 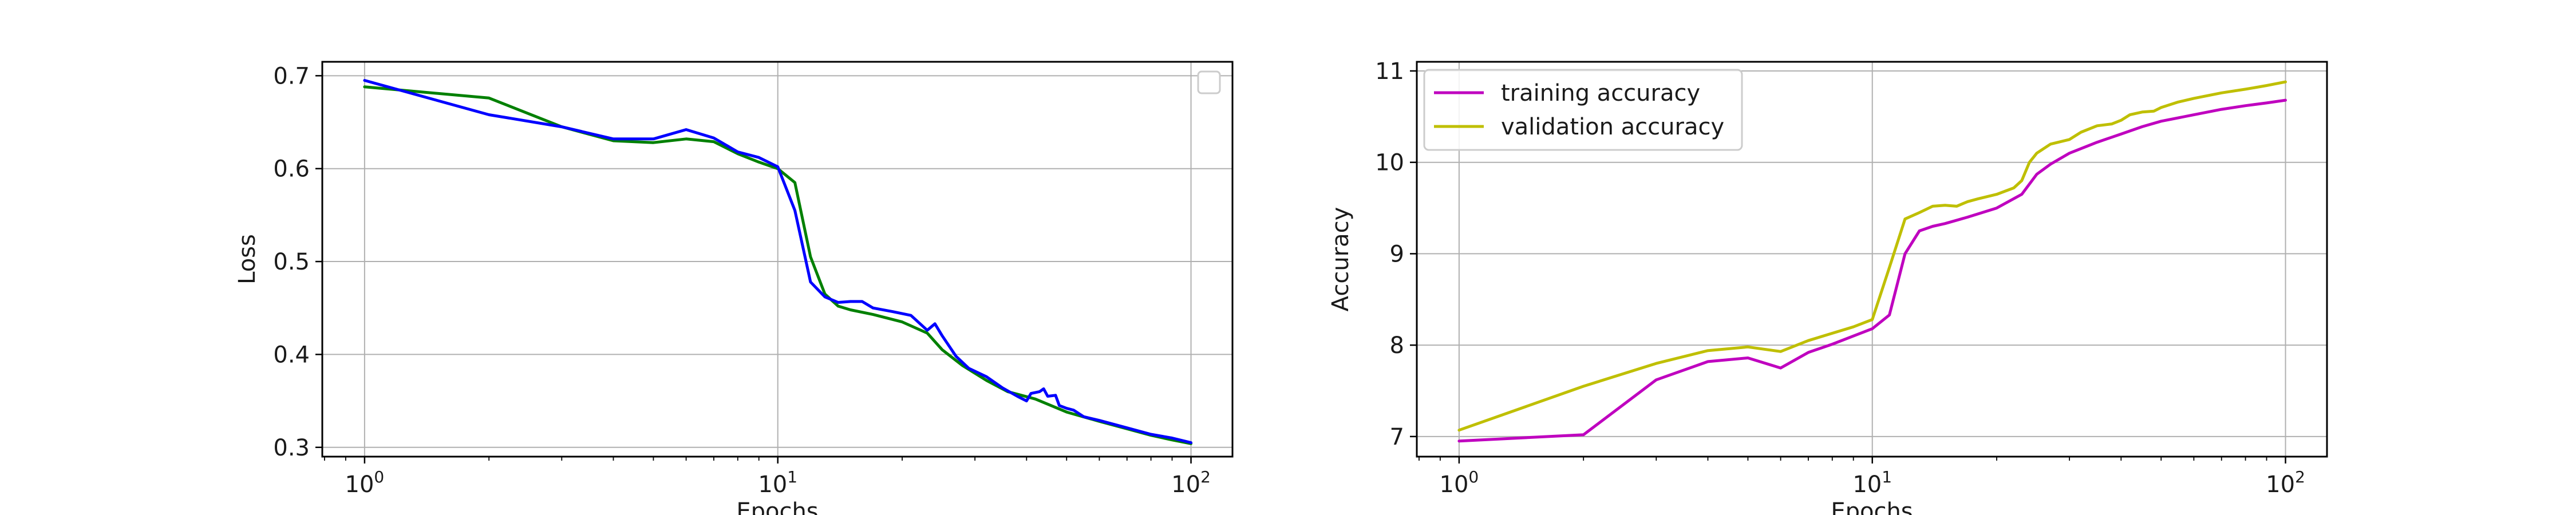 I want to click on accuracy-y-tick-label: 9, so click(x=1397, y=254).